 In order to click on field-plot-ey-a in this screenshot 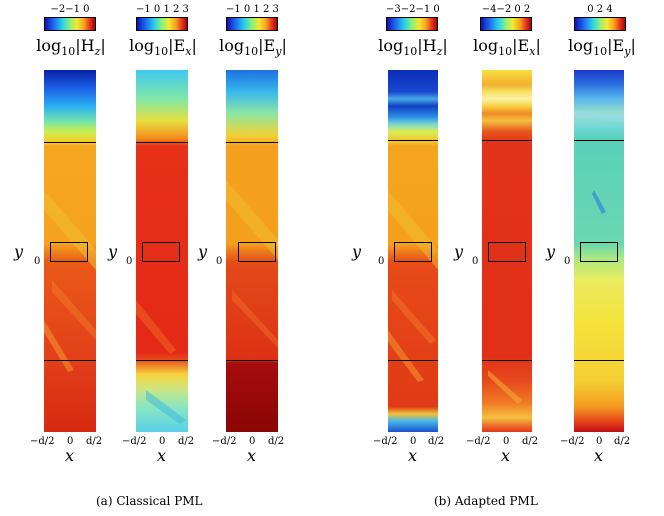, I will do `click(252, 251)`.